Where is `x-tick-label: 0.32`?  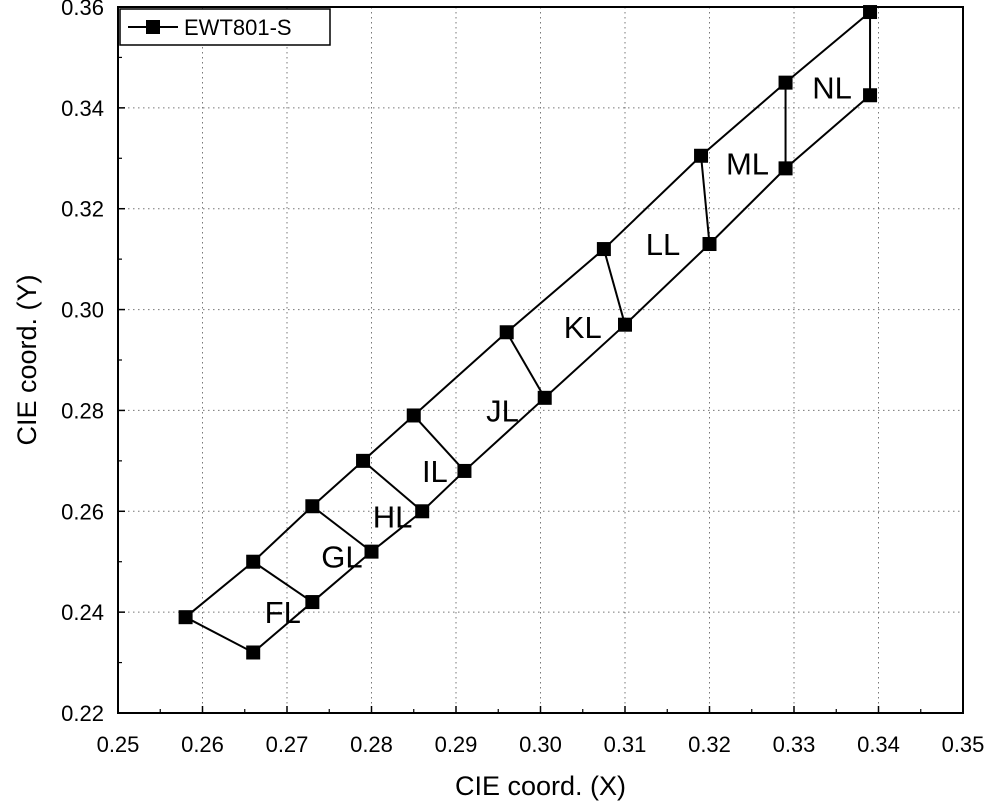 x-tick-label: 0.32 is located at coordinates (709, 744).